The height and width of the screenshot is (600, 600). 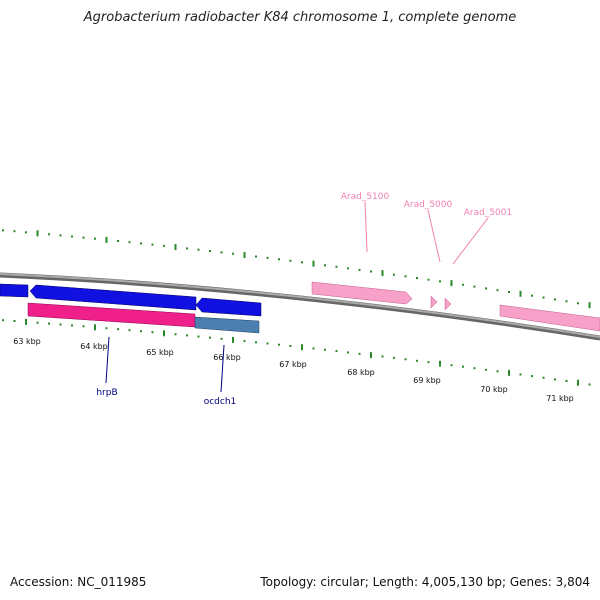 What do you see at coordinates (227, 325) in the screenshot?
I see `ocdch1-gene` at bounding box center [227, 325].